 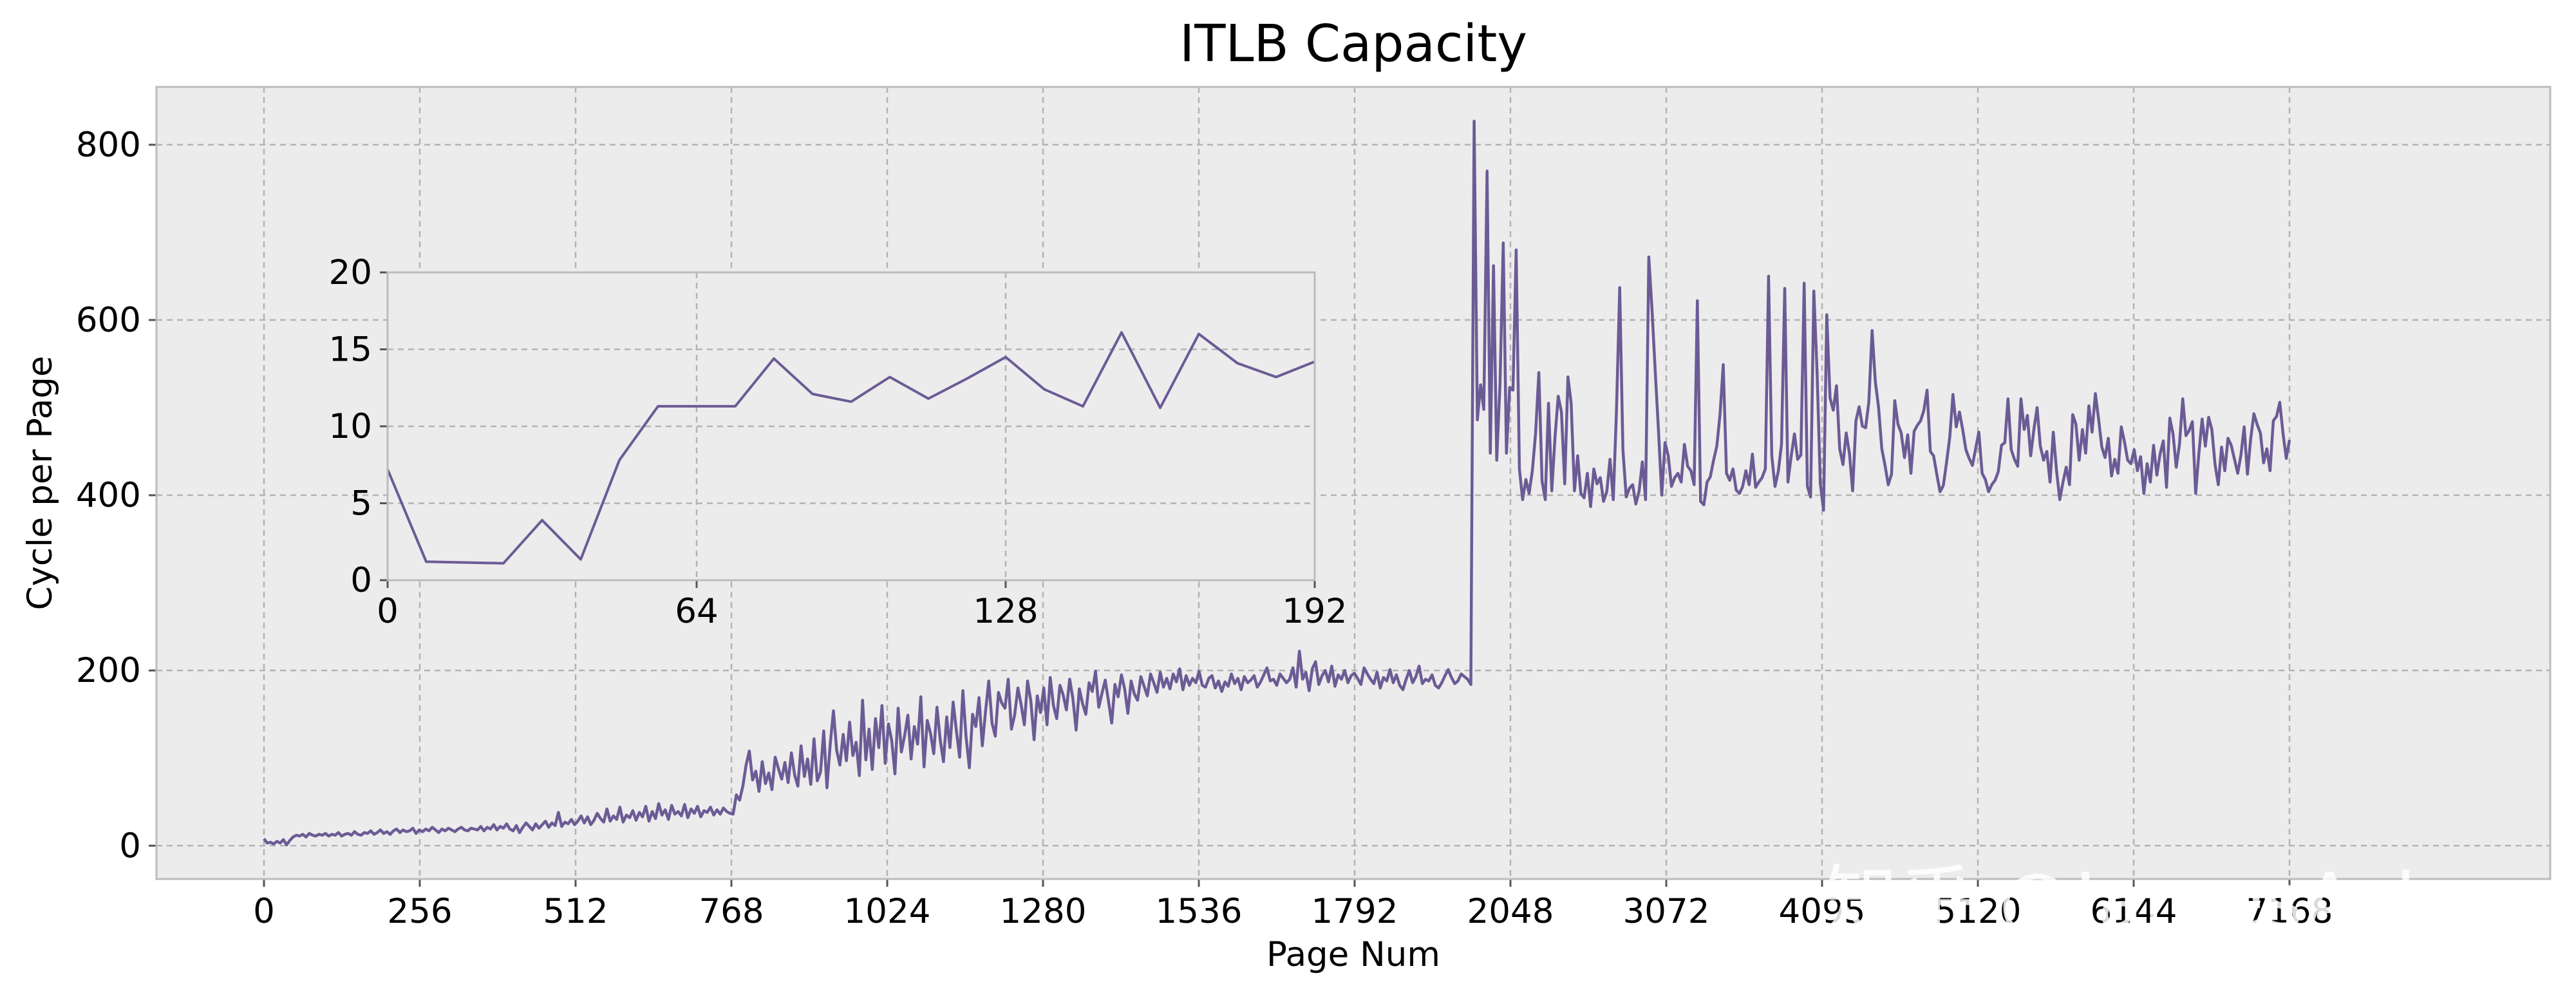 I want to click on main-x-tick-label: 1792, so click(x=1355, y=911).